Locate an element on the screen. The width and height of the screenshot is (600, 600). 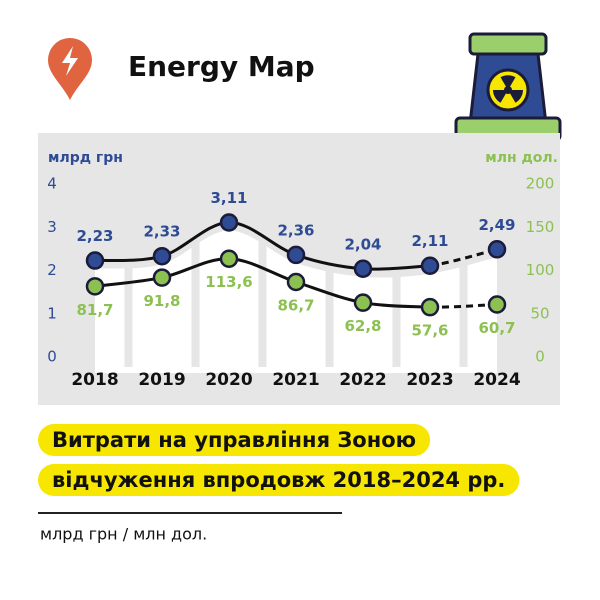
data-label: 81,7 is located at coordinates (94, 310).